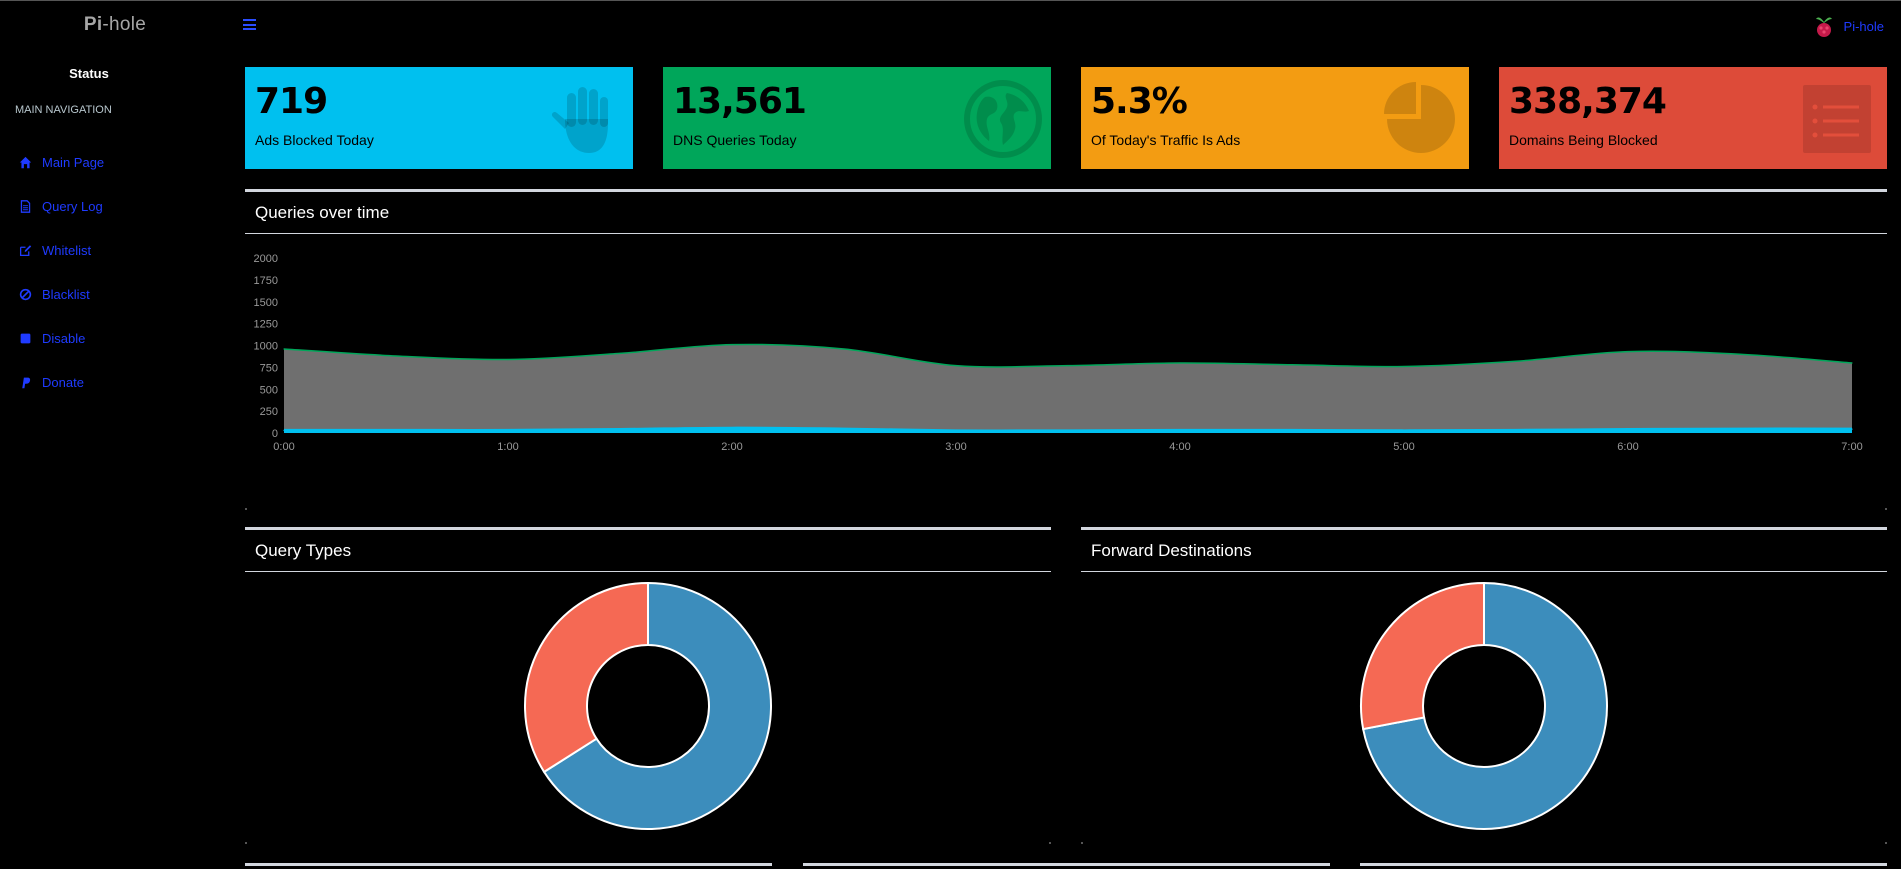 The height and width of the screenshot is (869, 1901). What do you see at coordinates (266, 347) in the screenshot?
I see `y-tick-label: 1000` at bounding box center [266, 347].